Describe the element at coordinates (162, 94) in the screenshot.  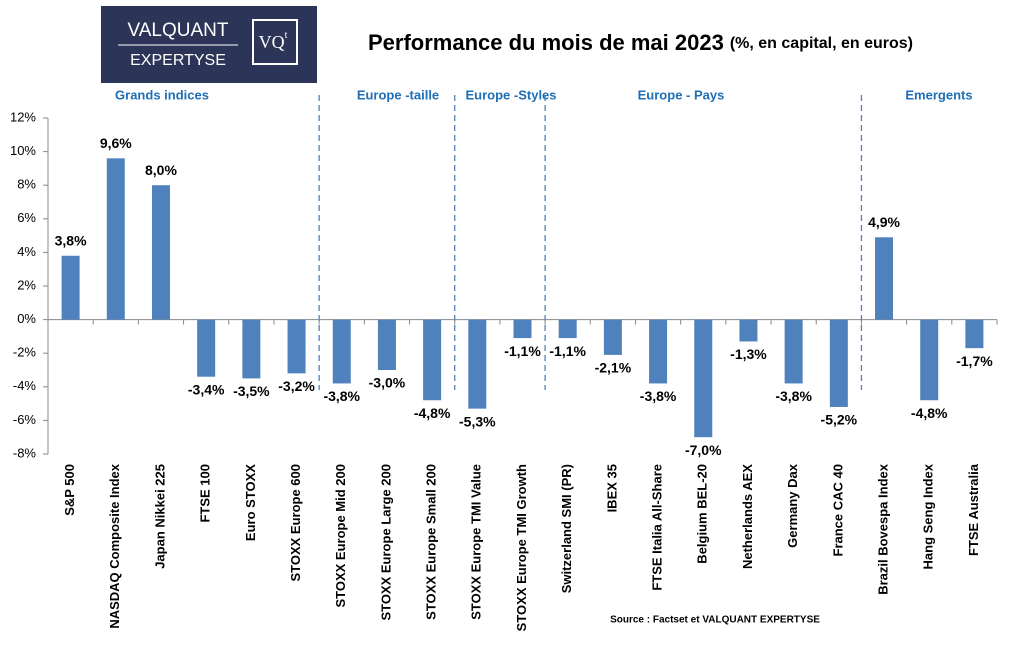
I see `group-label: Grands indices` at that location.